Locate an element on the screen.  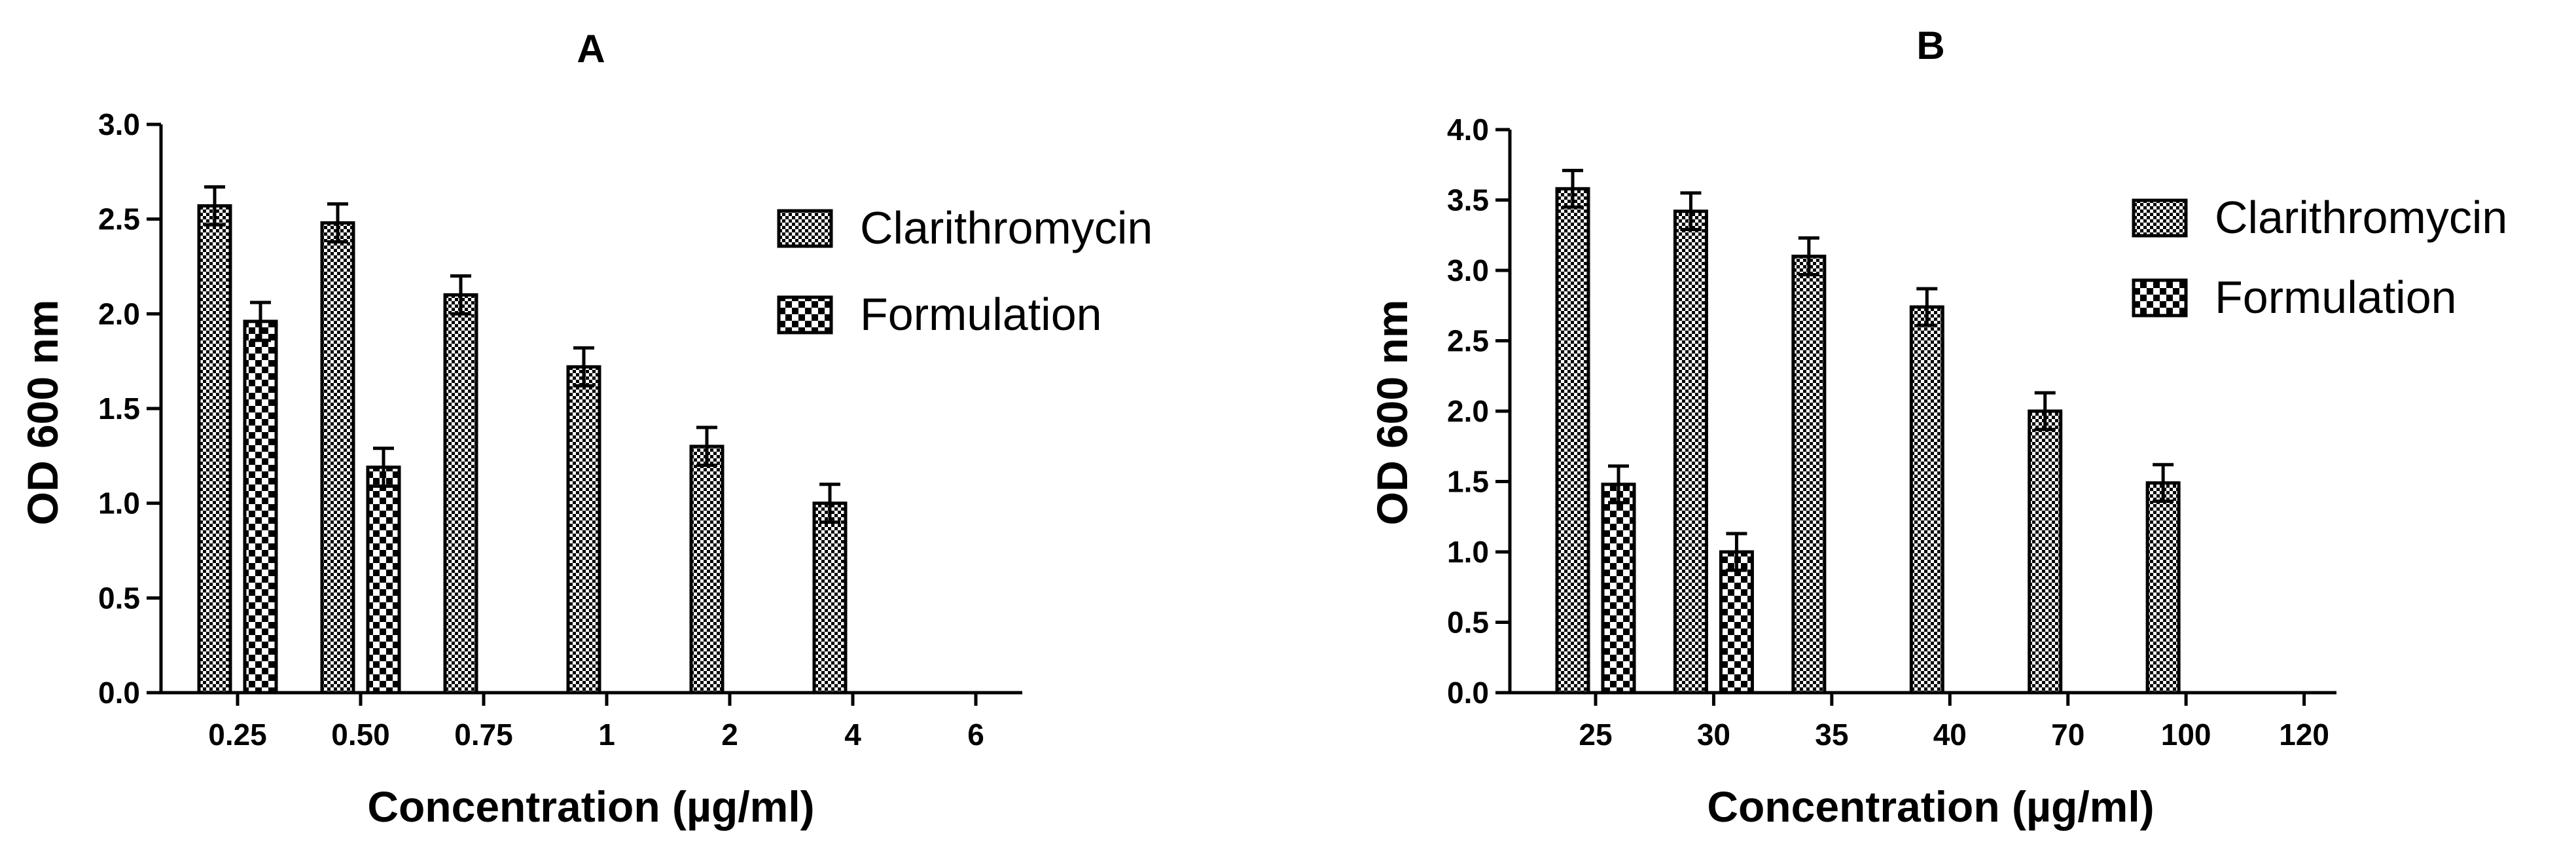
panel-b-x-tick-label: 40 is located at coordinates (1950, 735).